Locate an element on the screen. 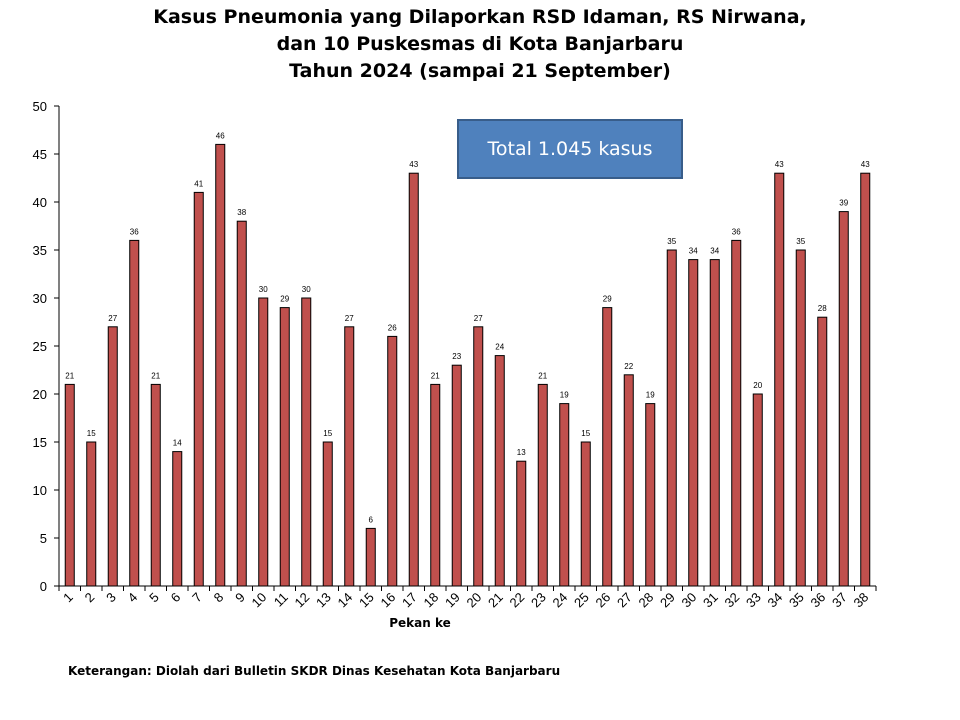 This screenshot has height=720, width=960. data-label: 36 is located at coordinates (736, 231).